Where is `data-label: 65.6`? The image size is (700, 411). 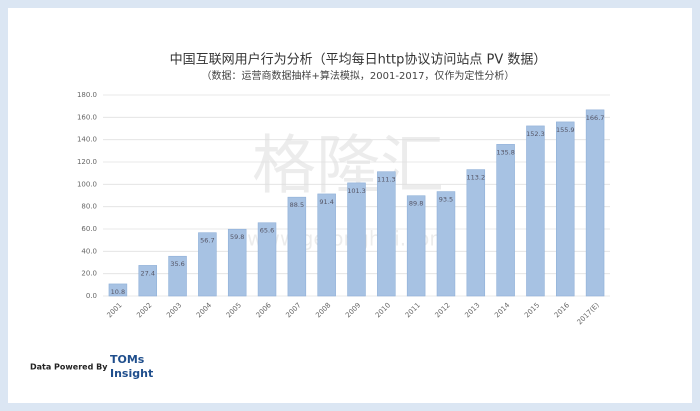
data-label: 65.6 is located at coordinates (267, 231).